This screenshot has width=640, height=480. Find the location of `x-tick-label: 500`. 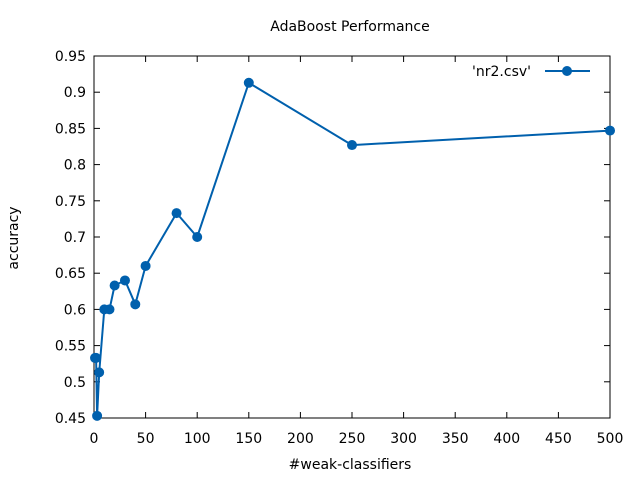

x-tick-label: 500 is located at coordinates (610, 439).